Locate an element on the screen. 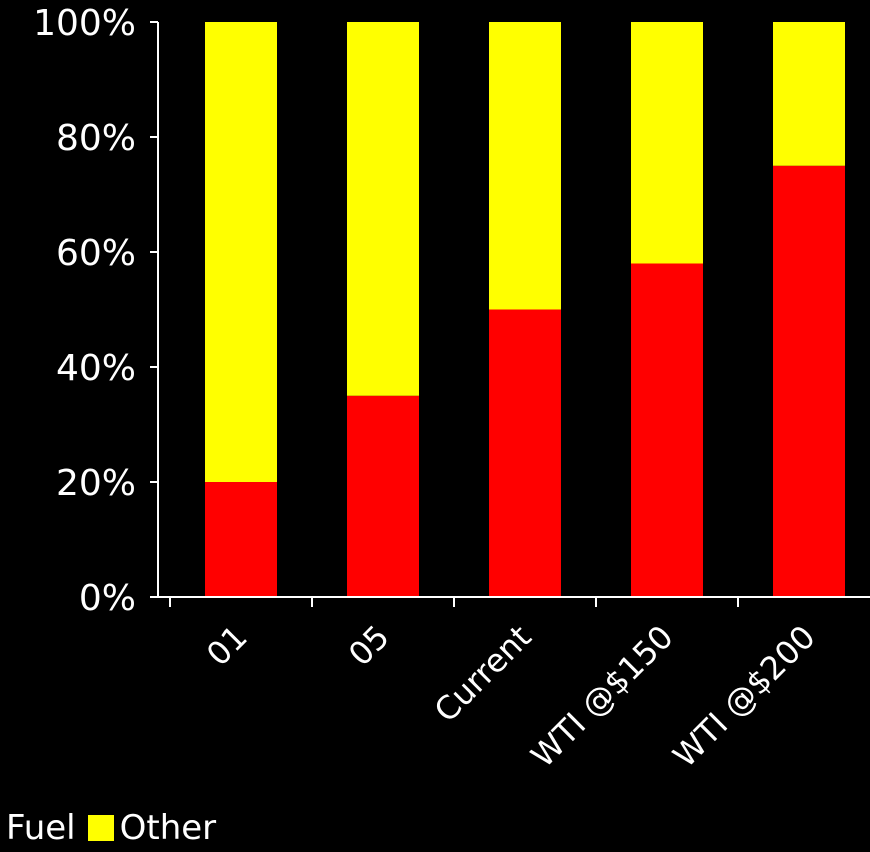 Image resolution: width=870 pixels, height=852 pixels. y-tick-label: 60% is located at coordinates (96, 253).